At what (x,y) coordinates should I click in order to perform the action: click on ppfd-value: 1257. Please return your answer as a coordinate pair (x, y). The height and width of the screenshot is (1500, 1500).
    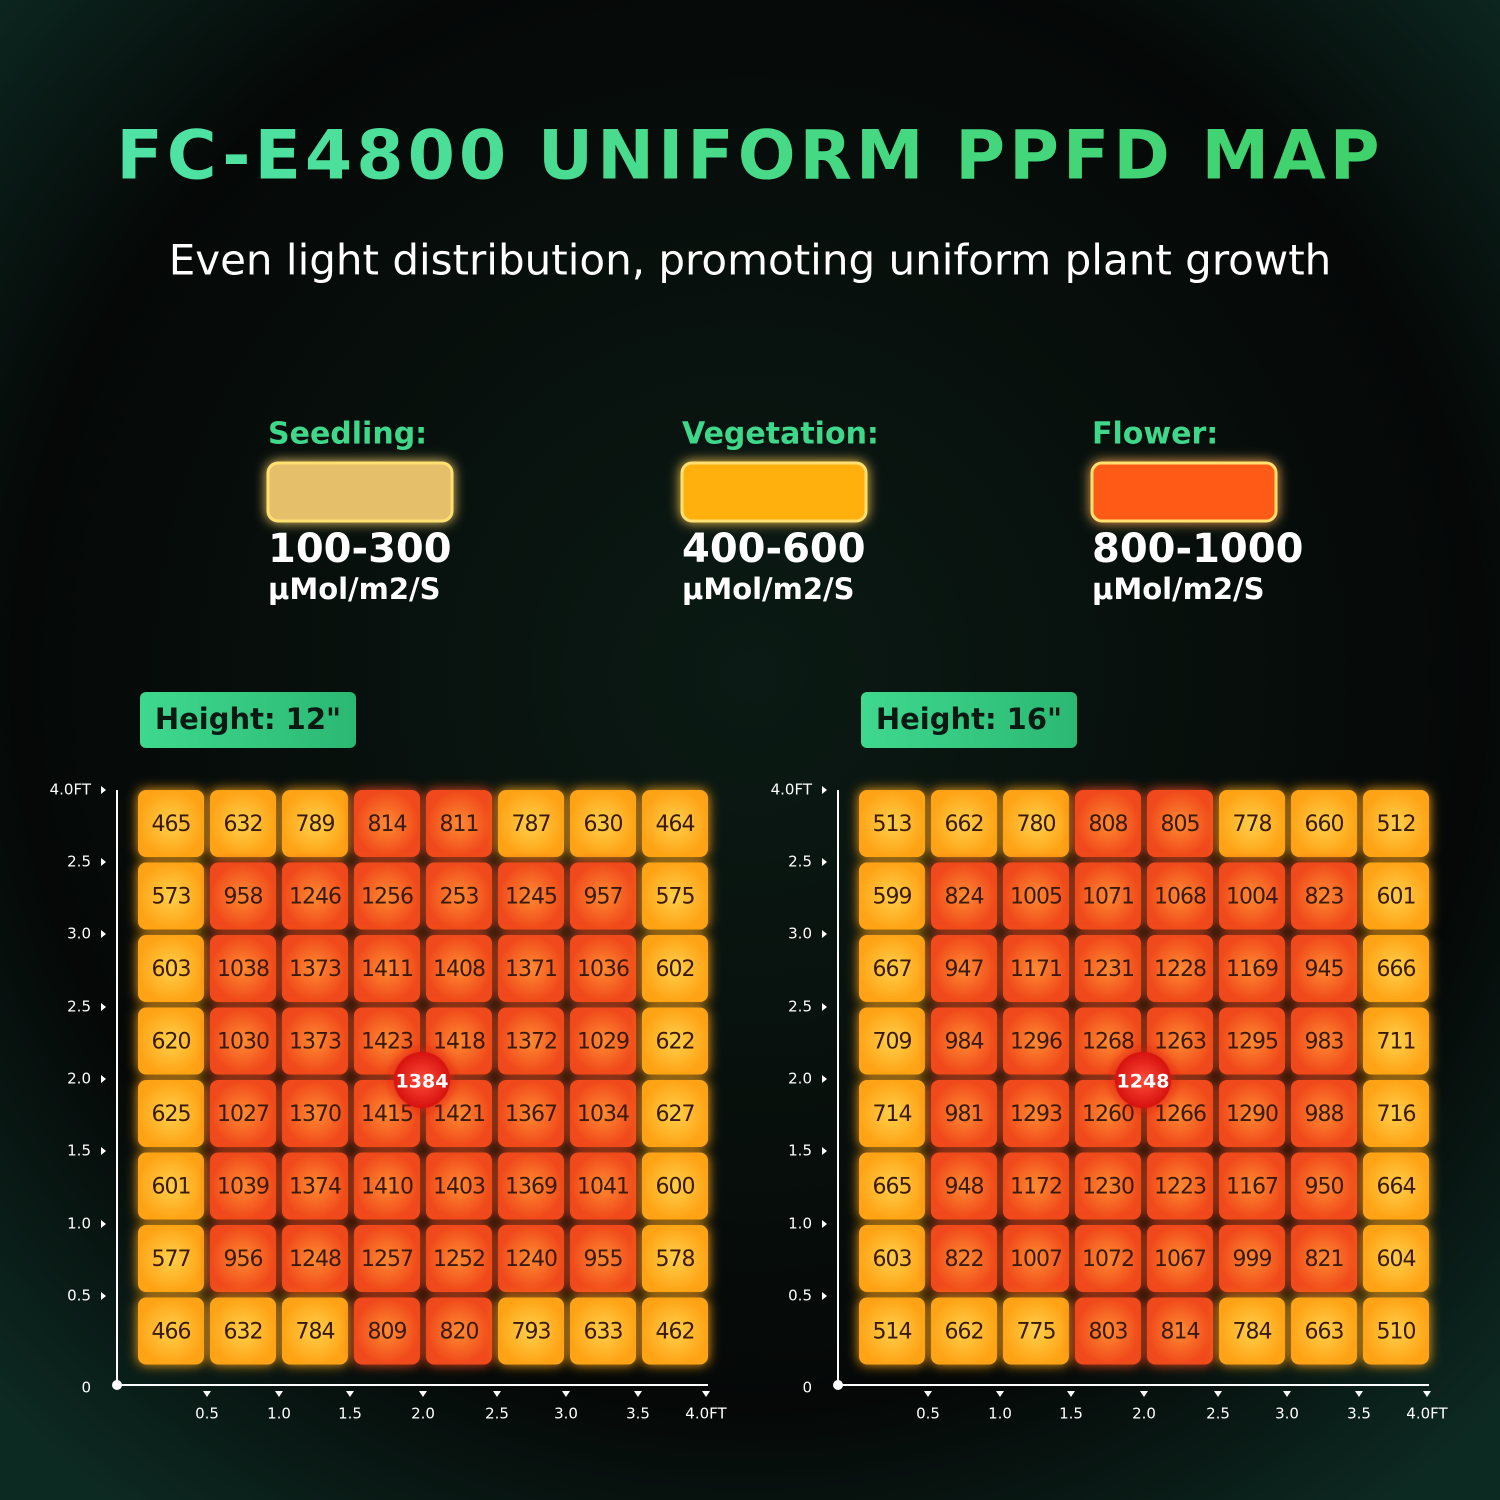
    Looking at the image, I should click on (387, 1259).